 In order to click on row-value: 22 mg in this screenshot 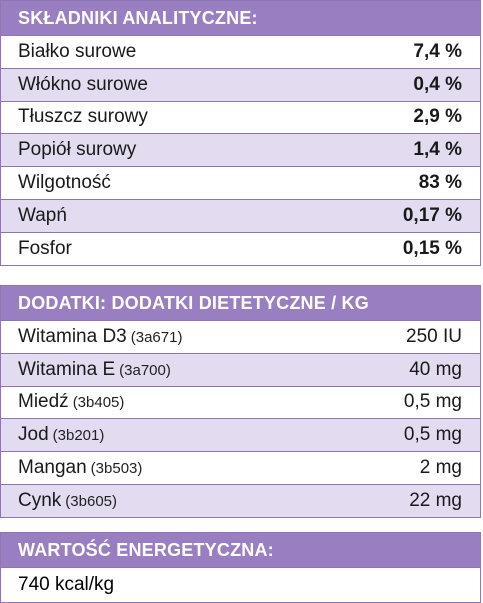, I will do `click(435, 500)`.